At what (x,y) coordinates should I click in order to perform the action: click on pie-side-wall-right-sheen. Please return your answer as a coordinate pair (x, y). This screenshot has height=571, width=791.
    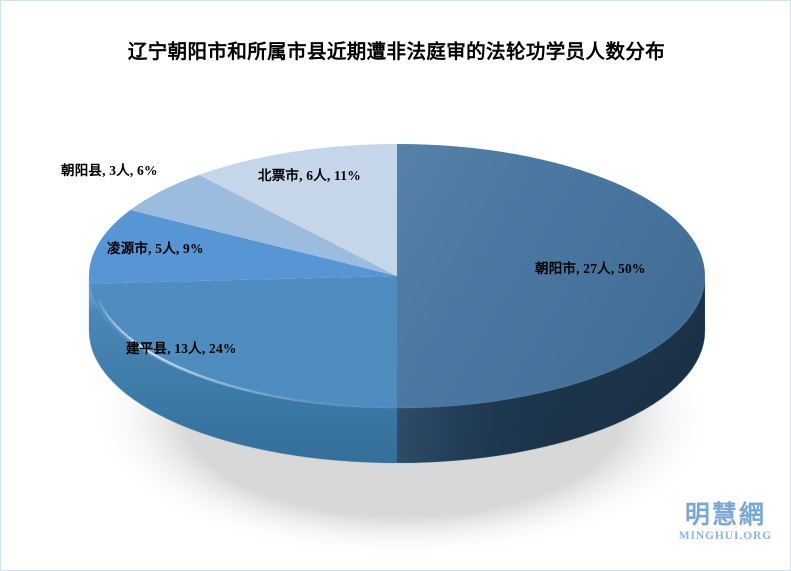
    Looking at the image, I should click on (551, 369).